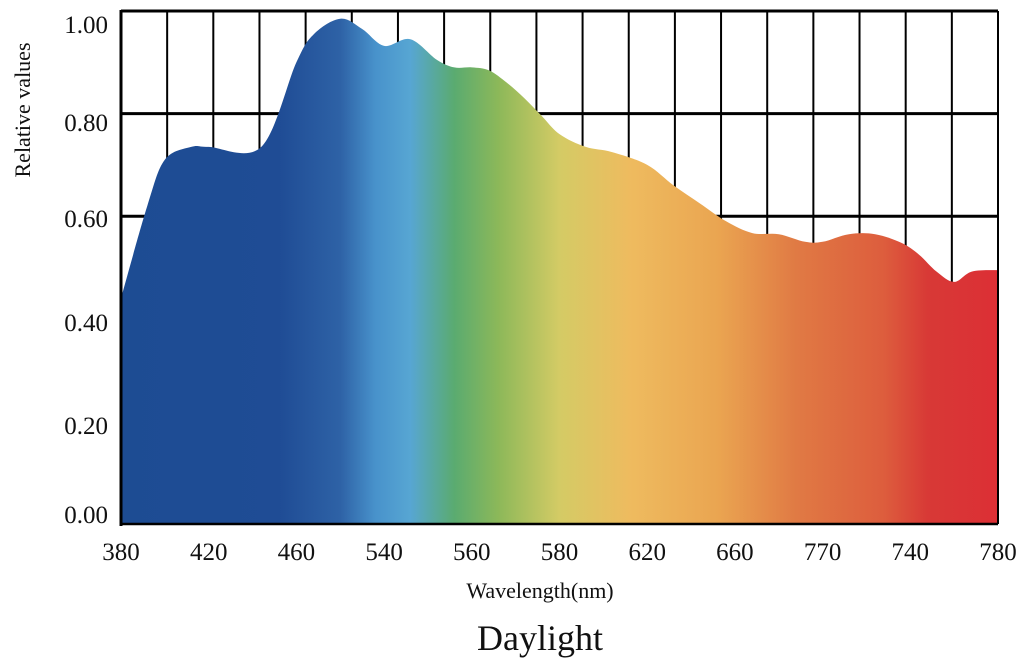  Describe the element at coordinates (86, 270) in the screenshot. I see `y-axis-ticks: 0.00 0.20 0.40 0.60 0.80 1.00` at that location.